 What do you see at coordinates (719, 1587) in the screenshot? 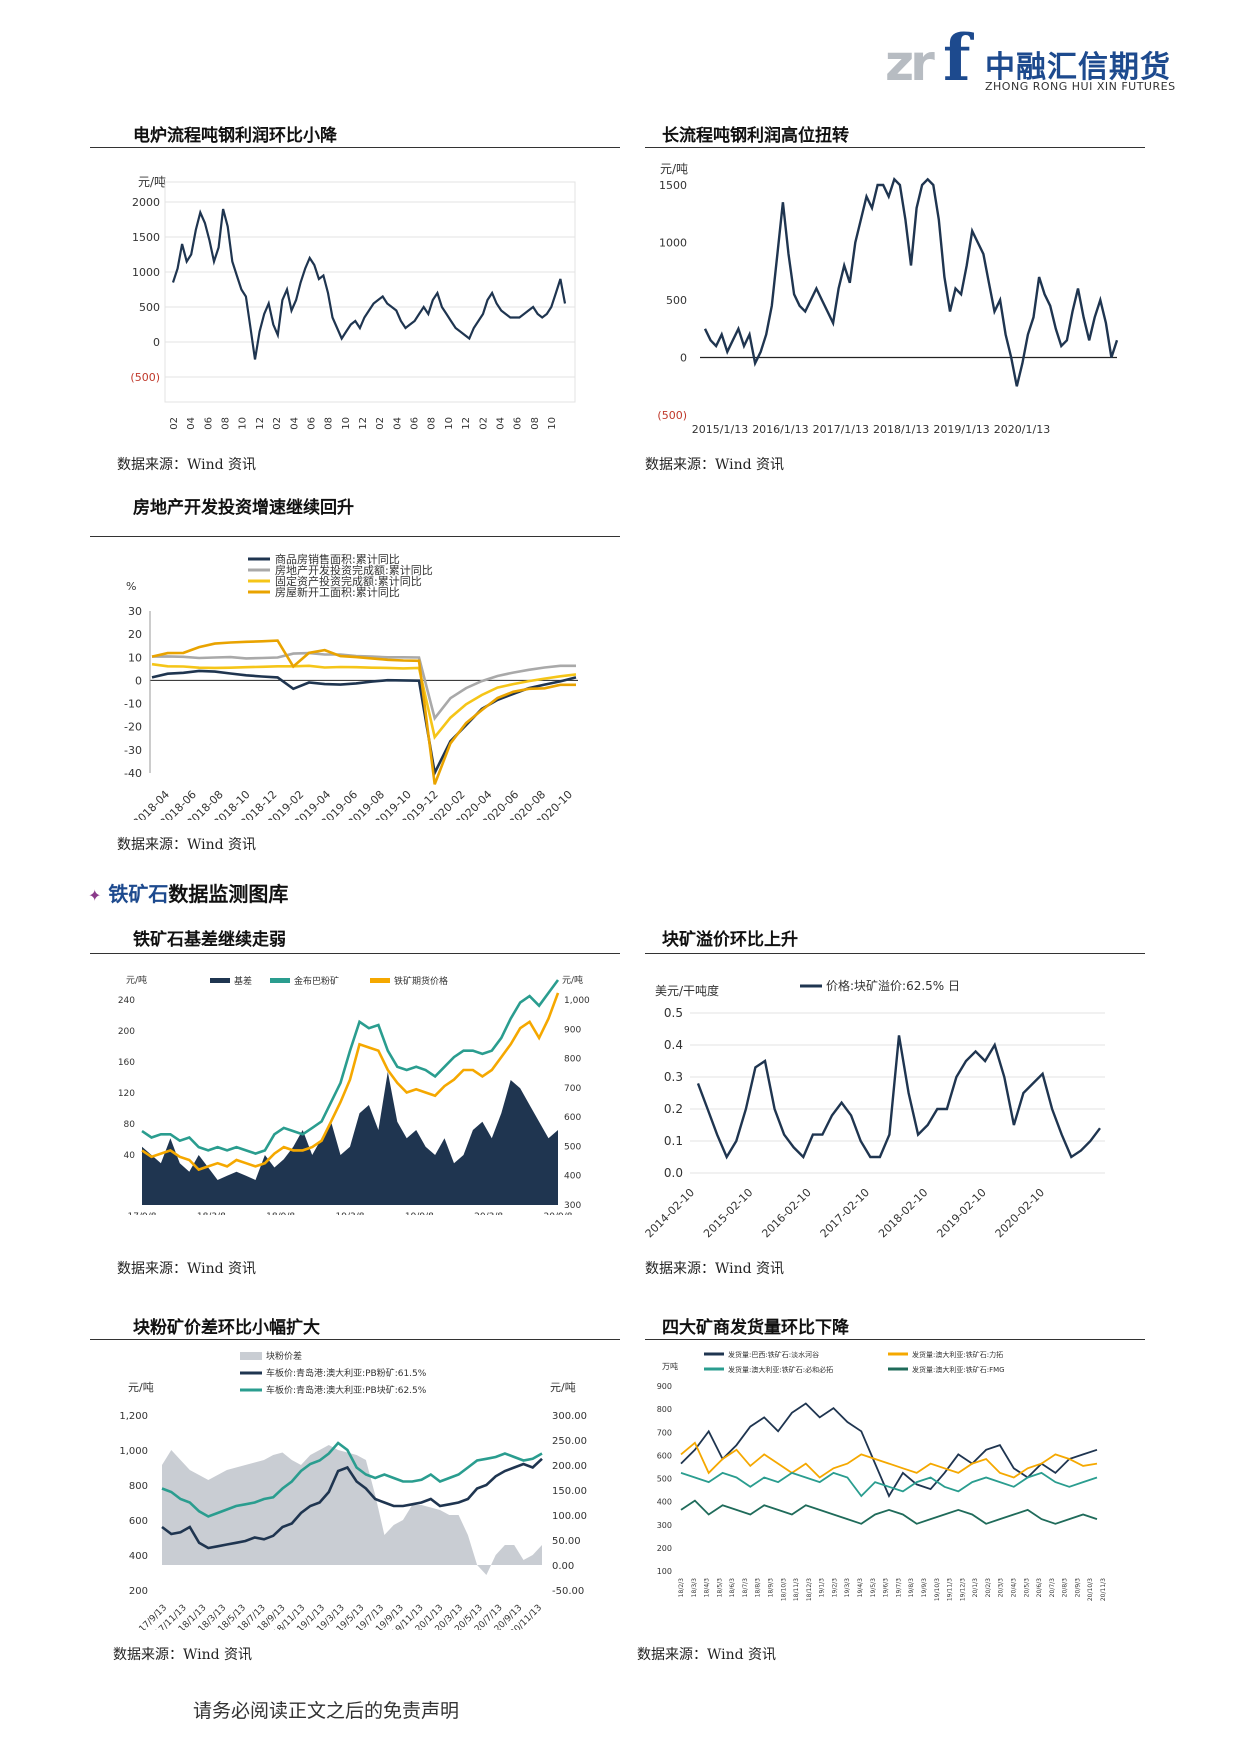
I see `x-tick-label: 18/5/3` at bounding box center [719, 1587].